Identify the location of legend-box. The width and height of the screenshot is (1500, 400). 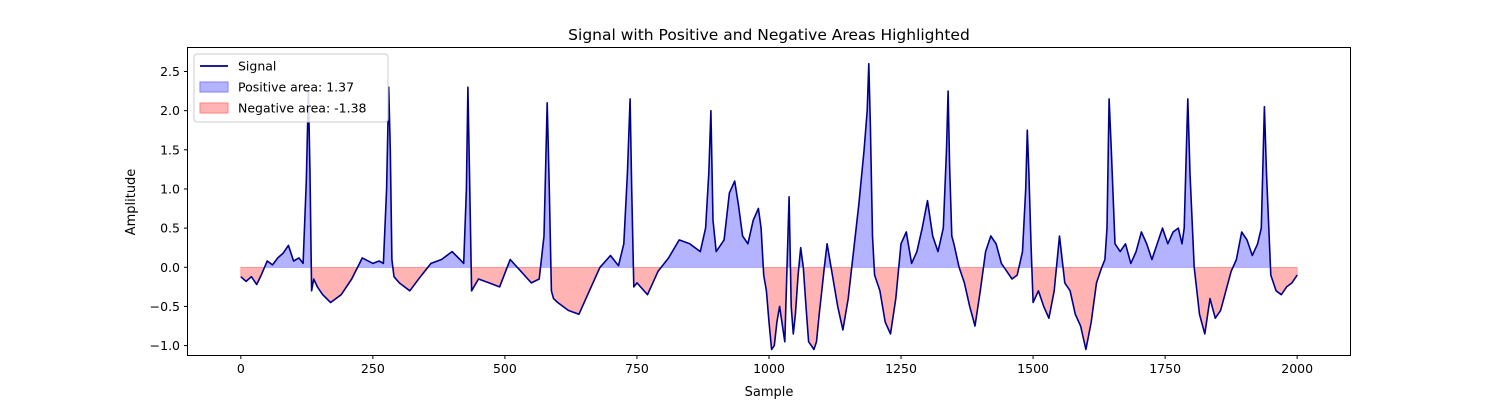
(291, 88).